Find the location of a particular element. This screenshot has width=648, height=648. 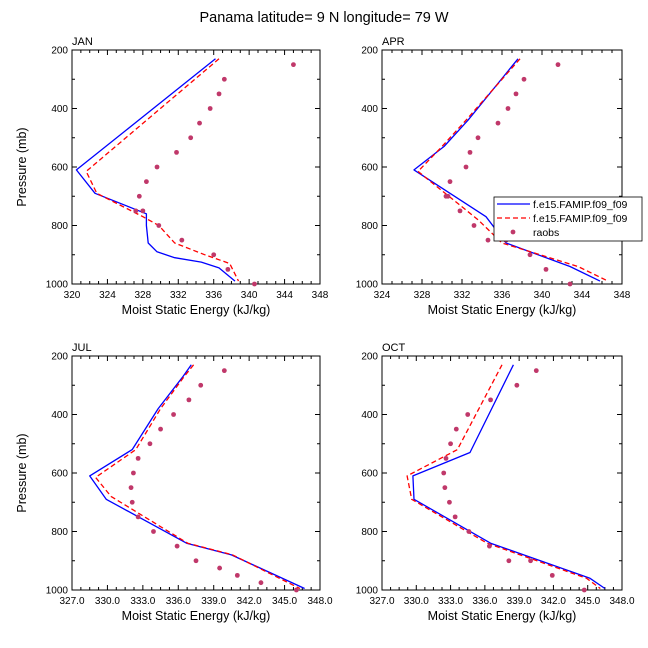

oct-ytick-label: 800 is located at coordinates (369, 532).